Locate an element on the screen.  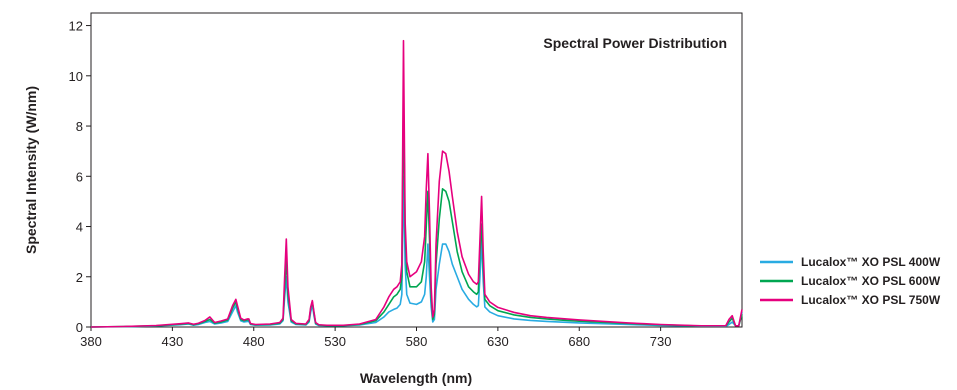
x-tick-label: 480 is located at coordinates (254, 341).